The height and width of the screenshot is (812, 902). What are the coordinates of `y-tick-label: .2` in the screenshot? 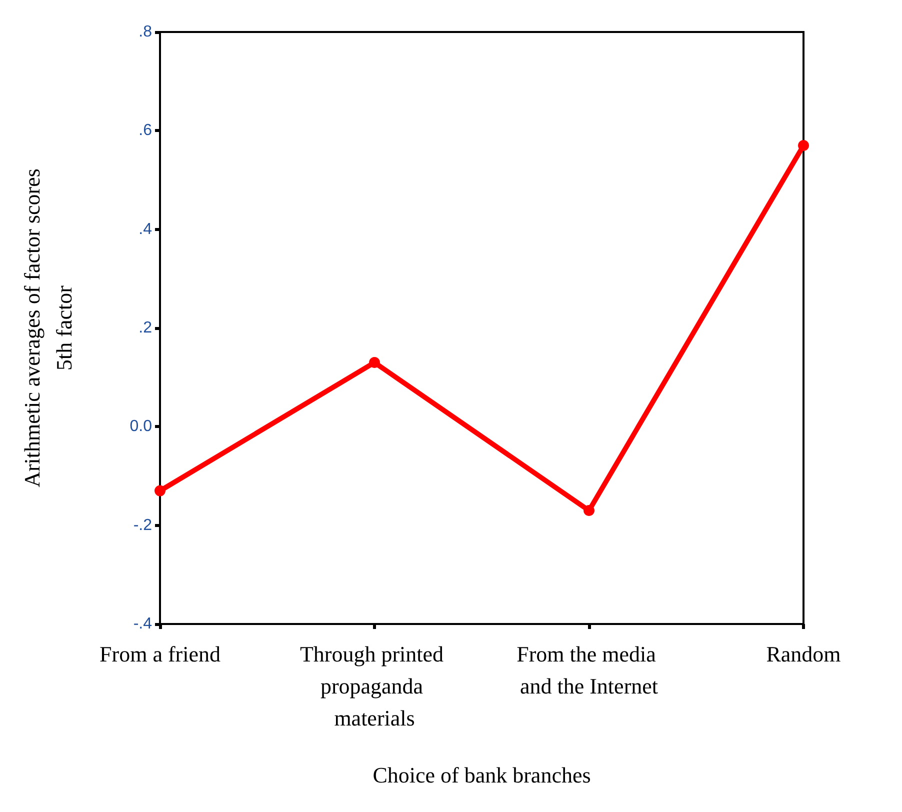 It's located at (145, 328).